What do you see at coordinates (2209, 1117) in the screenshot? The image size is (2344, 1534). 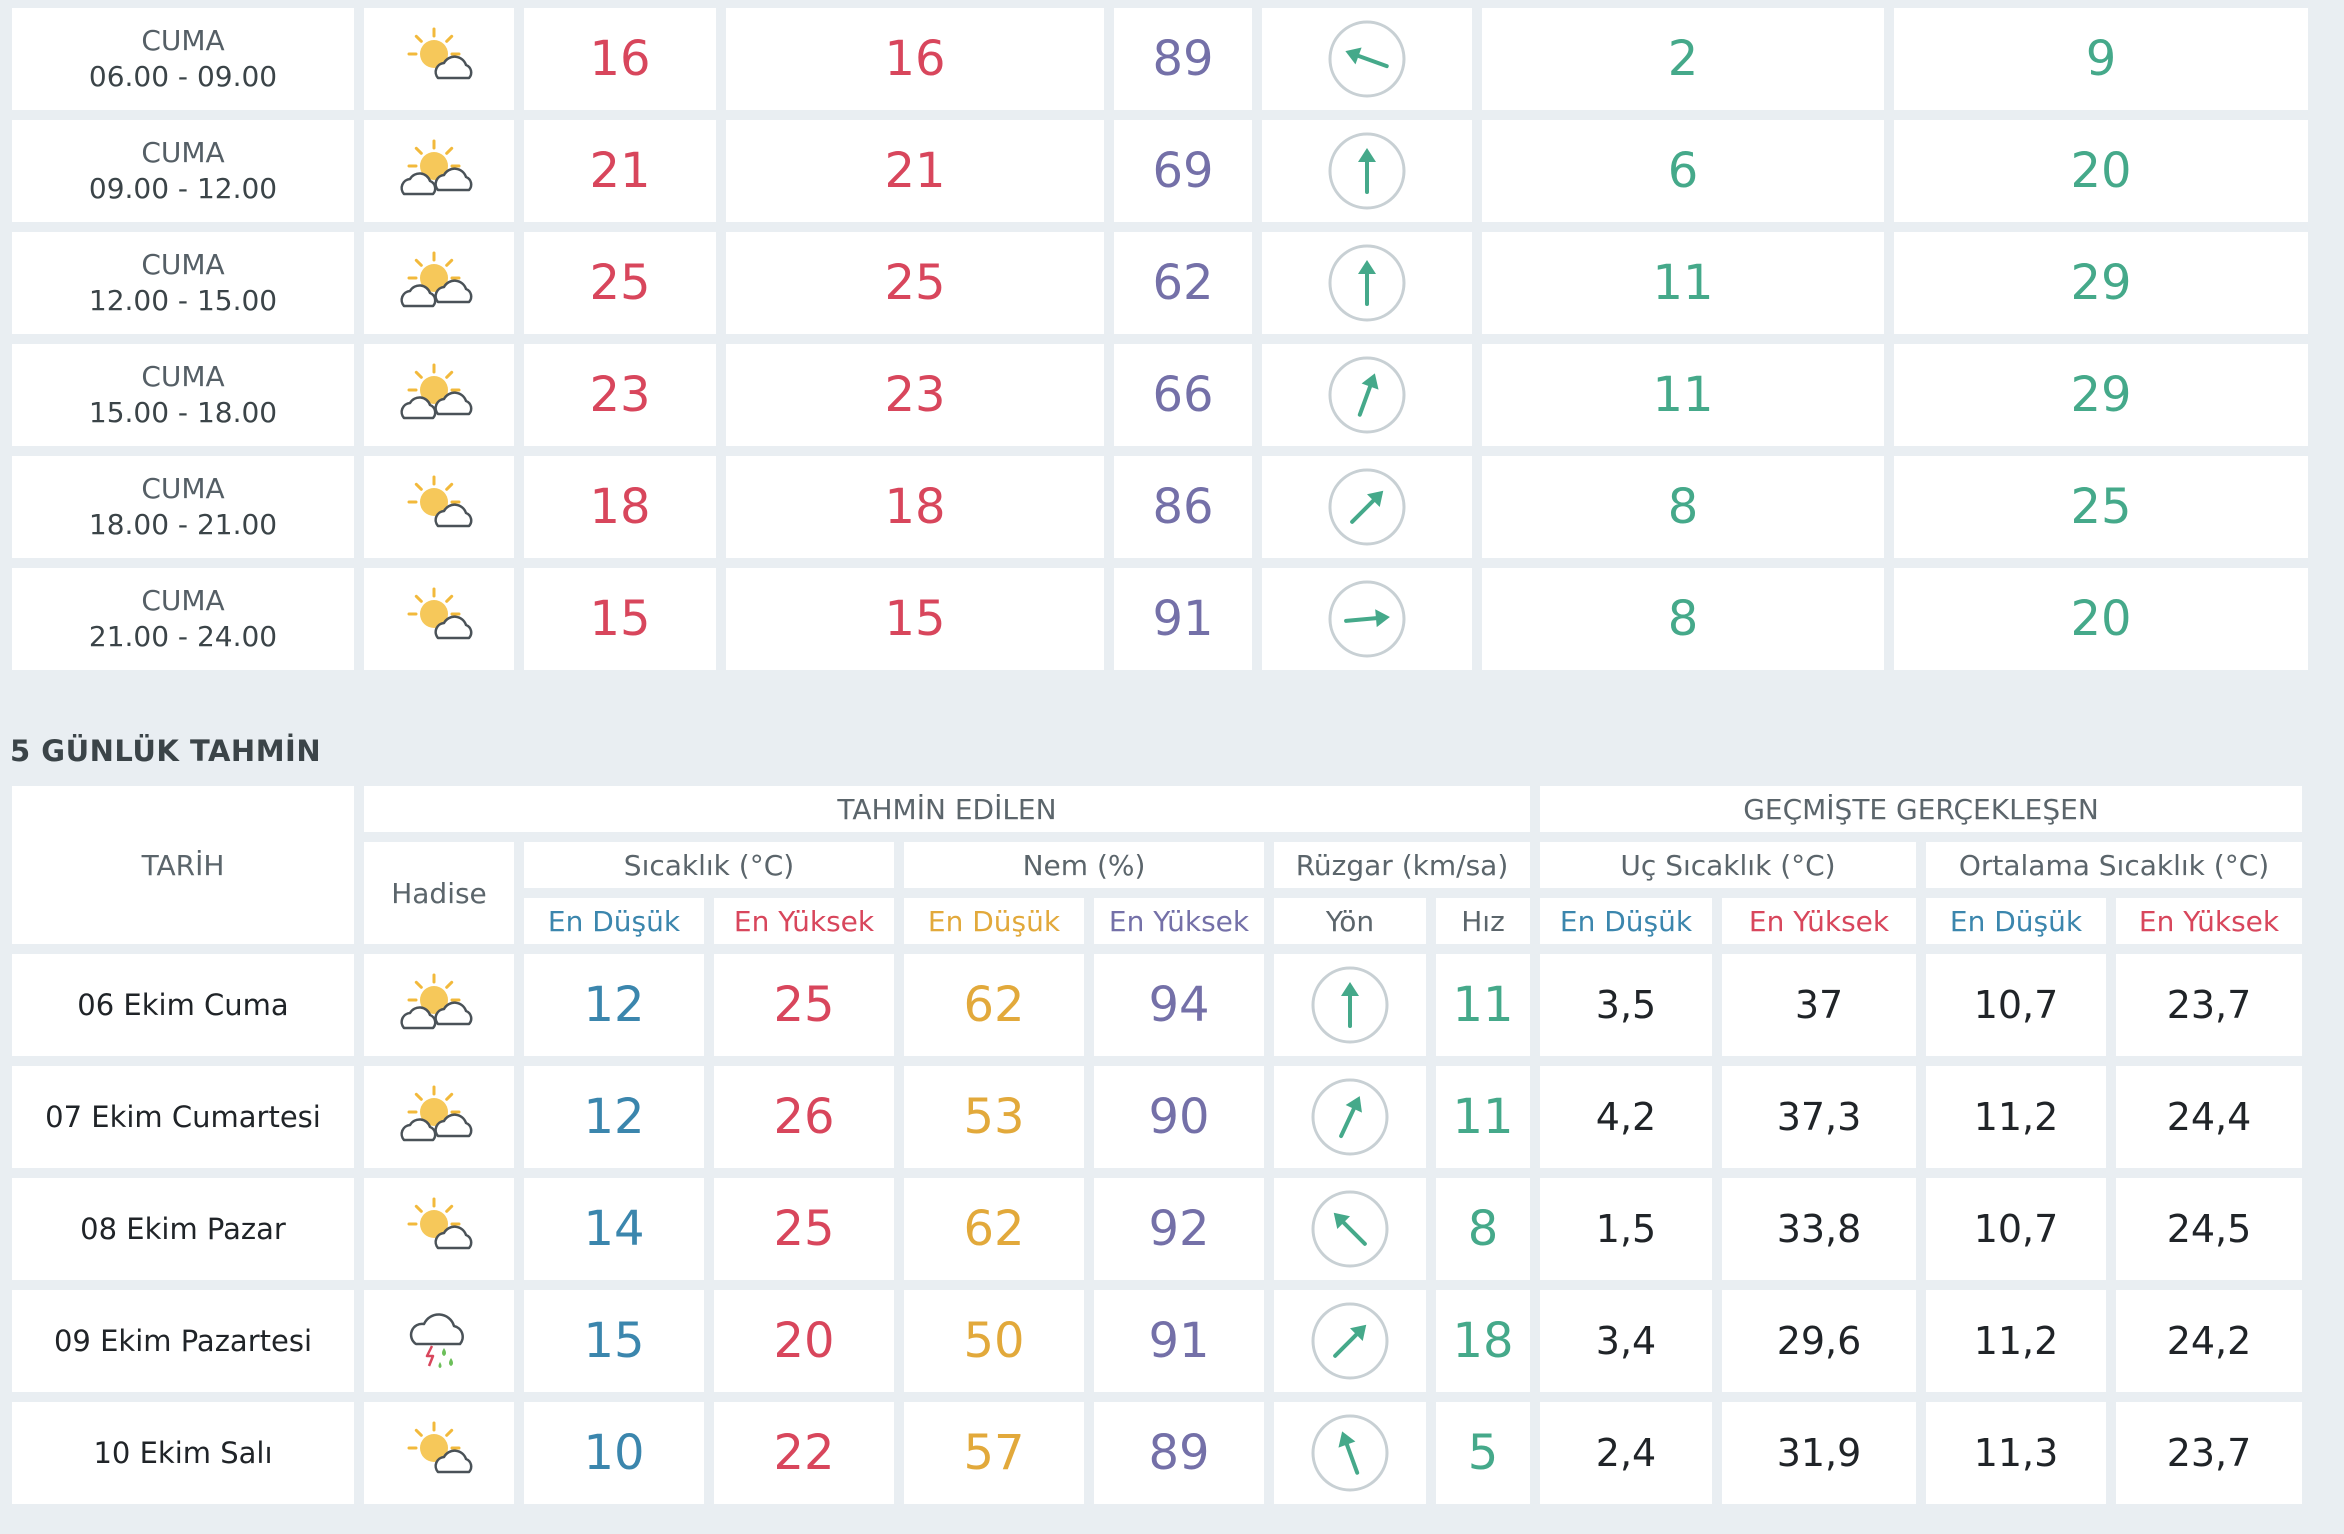 I see `average-max-cell: 24,4` at bounding box center [2209, 1117].